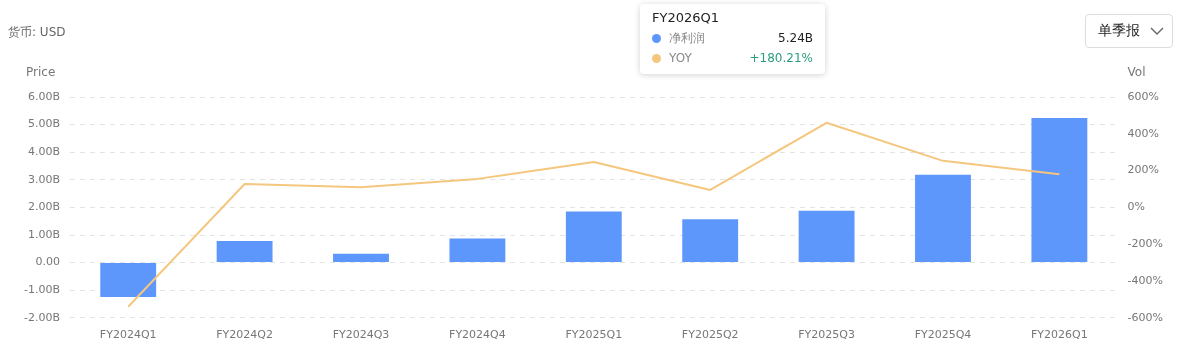 The width and height of the screenshot is (1187, 351). I want to click on text: +180.21%, so click(781, 58).